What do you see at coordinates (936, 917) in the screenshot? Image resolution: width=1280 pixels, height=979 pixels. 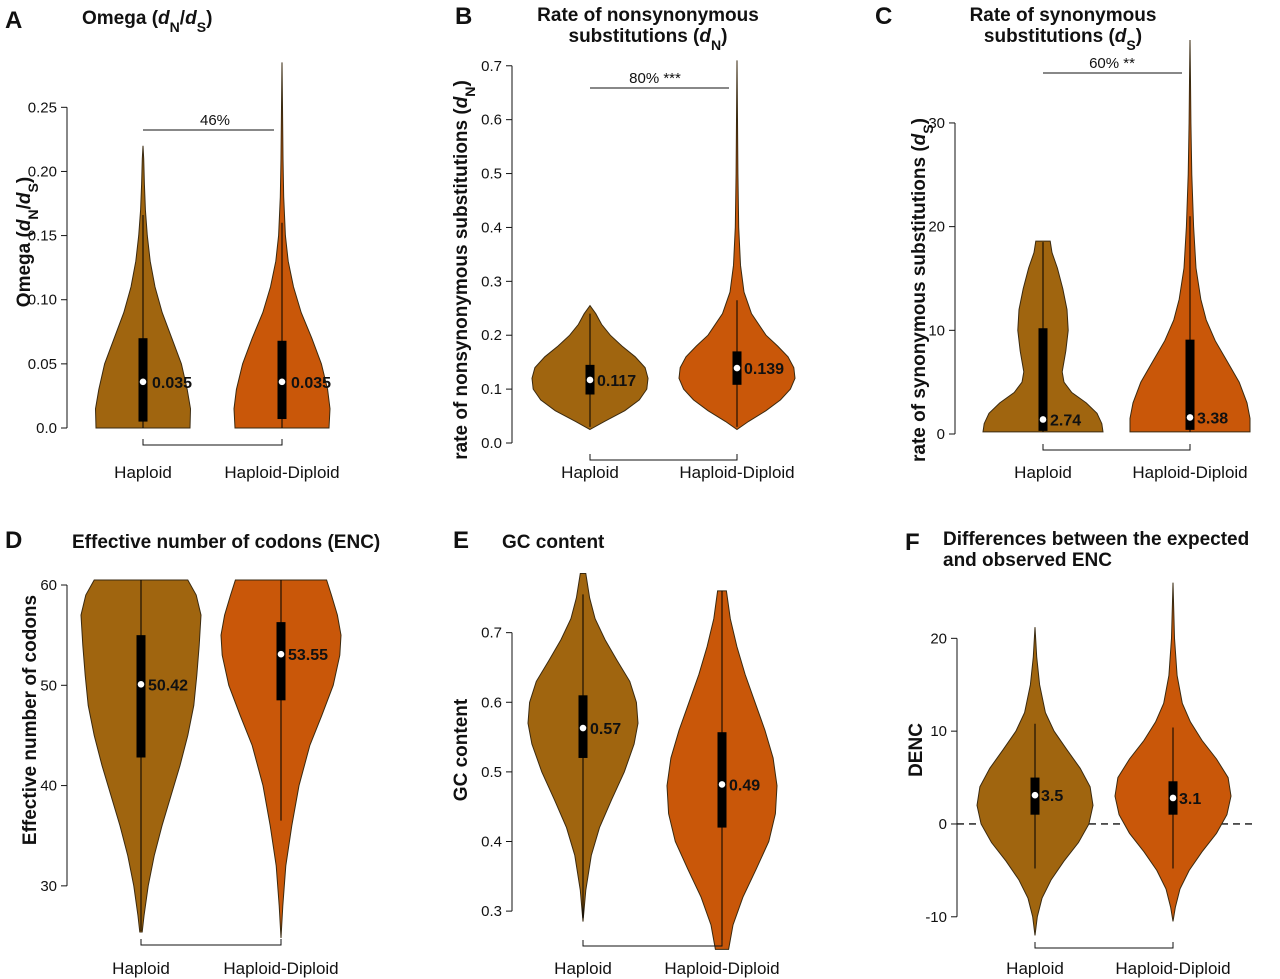 I see `y-tick-label: -10` at bounding box center [936, 917].